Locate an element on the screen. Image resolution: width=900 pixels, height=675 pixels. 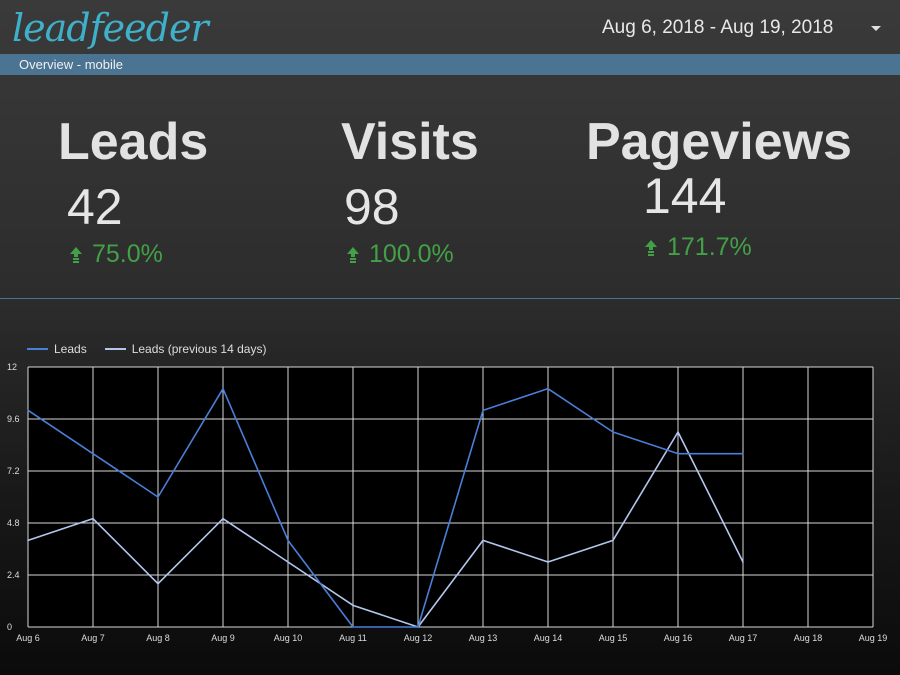
kpi-change: 171.7% is located at coordinates (698, 247).